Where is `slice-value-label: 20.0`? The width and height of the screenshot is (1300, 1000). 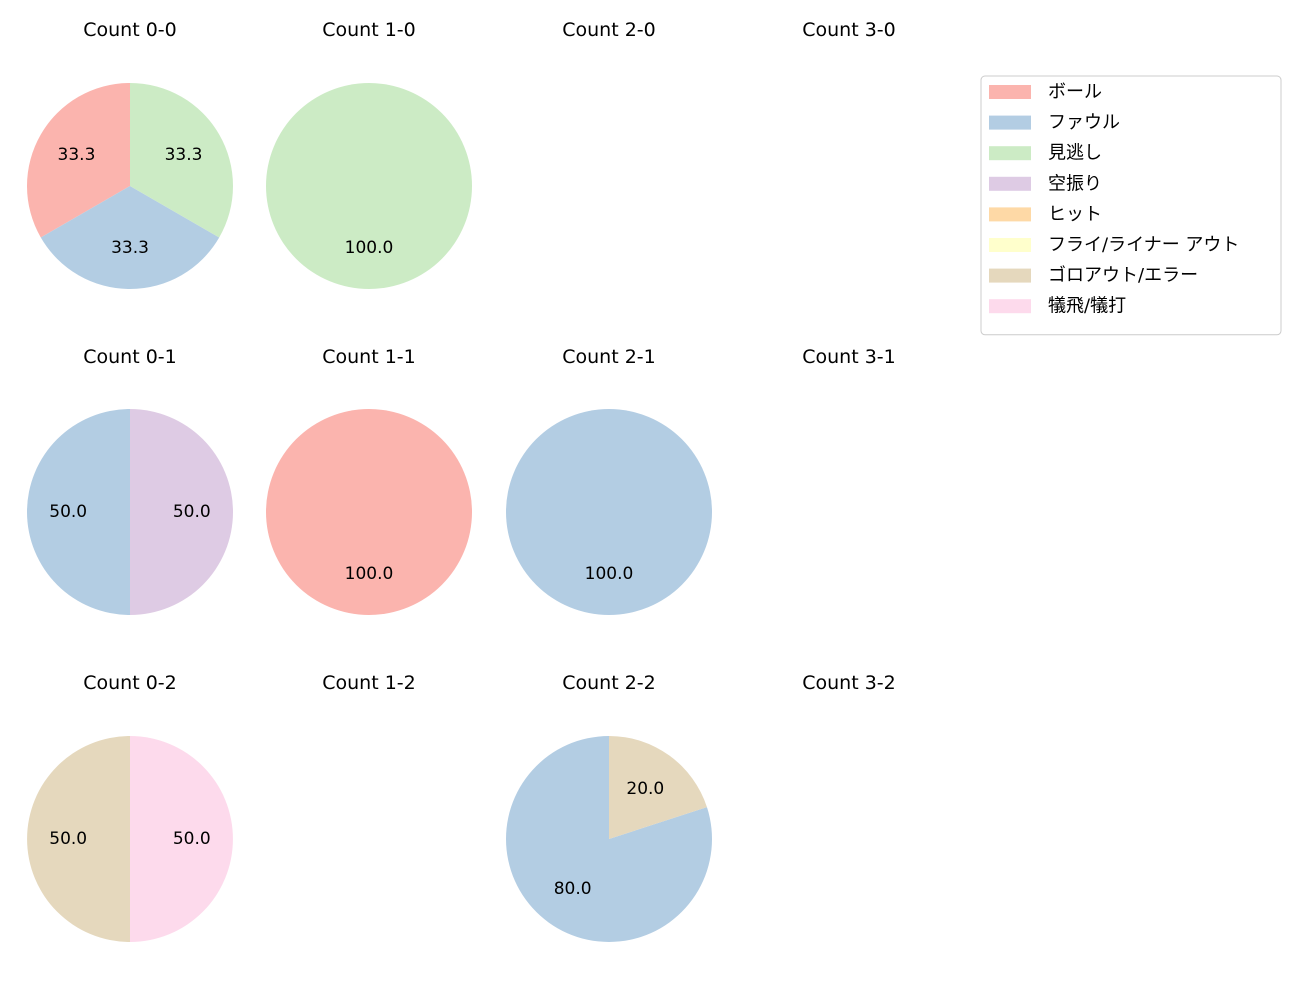
slice-value-label: 20.0 is located at coordinates (645, 789).